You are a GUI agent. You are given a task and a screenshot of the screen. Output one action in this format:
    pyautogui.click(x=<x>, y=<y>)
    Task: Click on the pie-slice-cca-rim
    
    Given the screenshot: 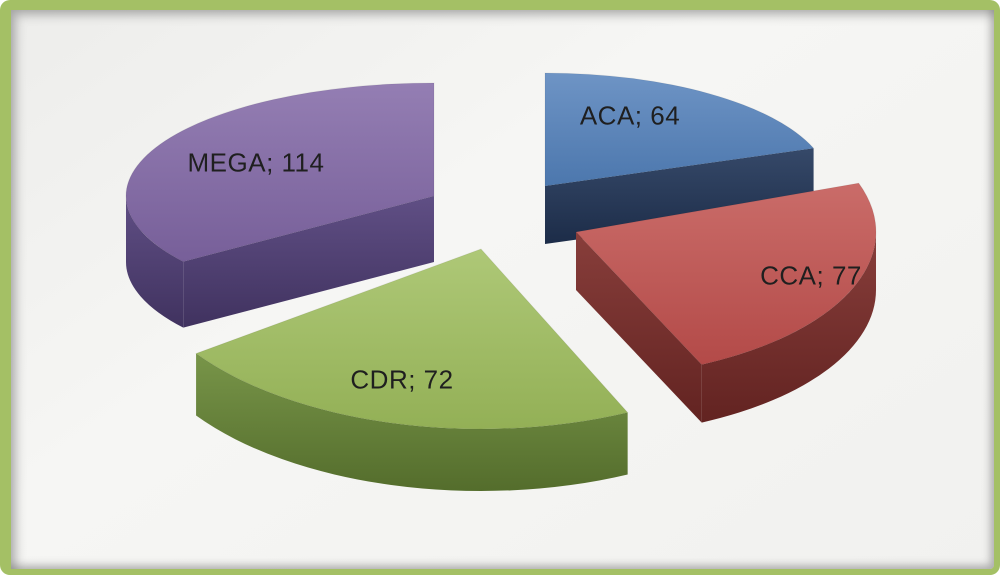 What is the action you would take?
    pyautogui.click(x=788, y=327)
    